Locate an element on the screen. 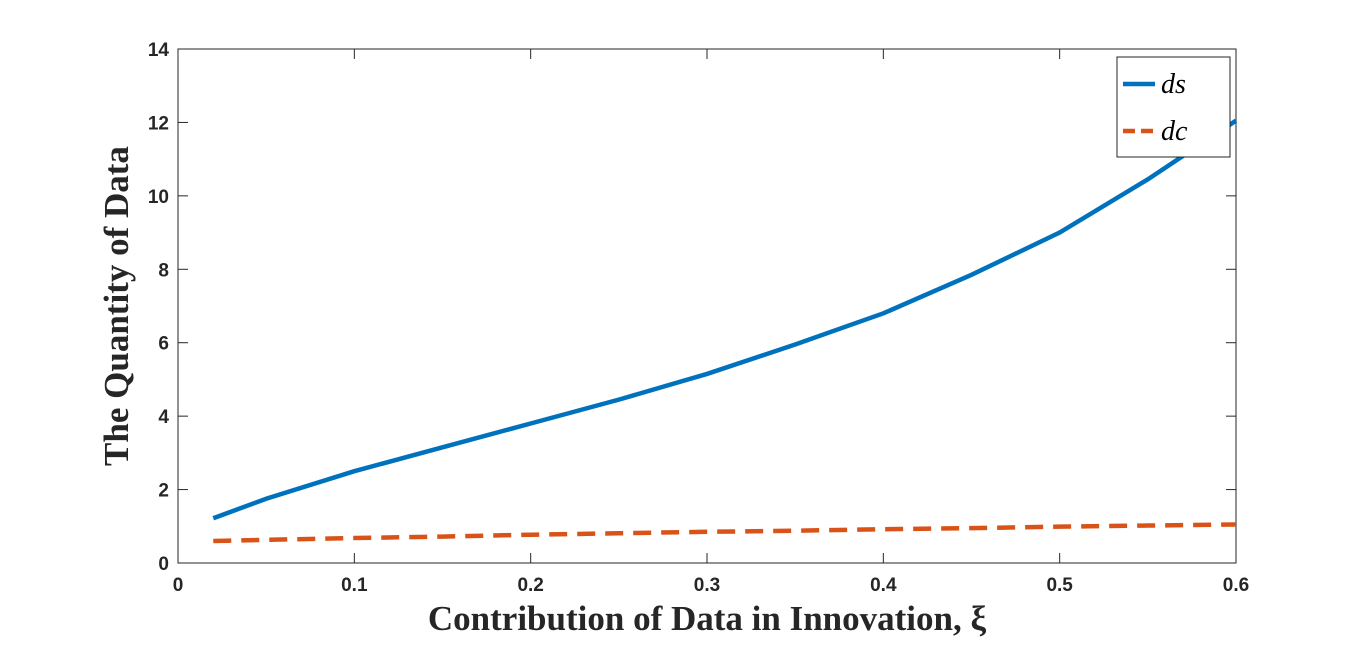 The height and width of the screenshot is (650, 1366). y-tick-label: 12 is located at coordinates (158, 123).